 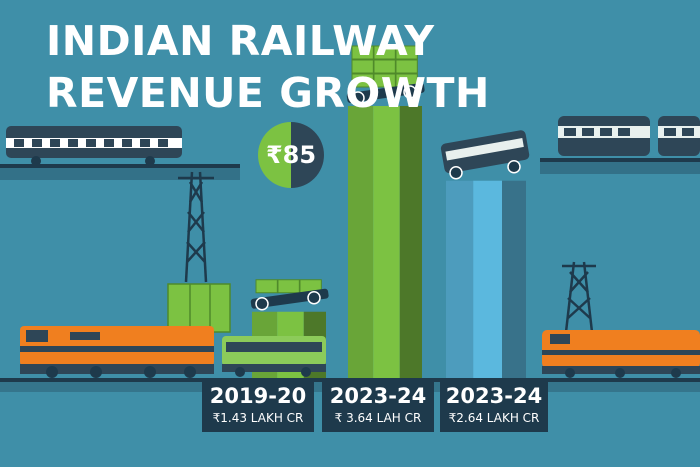 I want to click on passenger-coach-right-icon, so click(x=629, y=136).